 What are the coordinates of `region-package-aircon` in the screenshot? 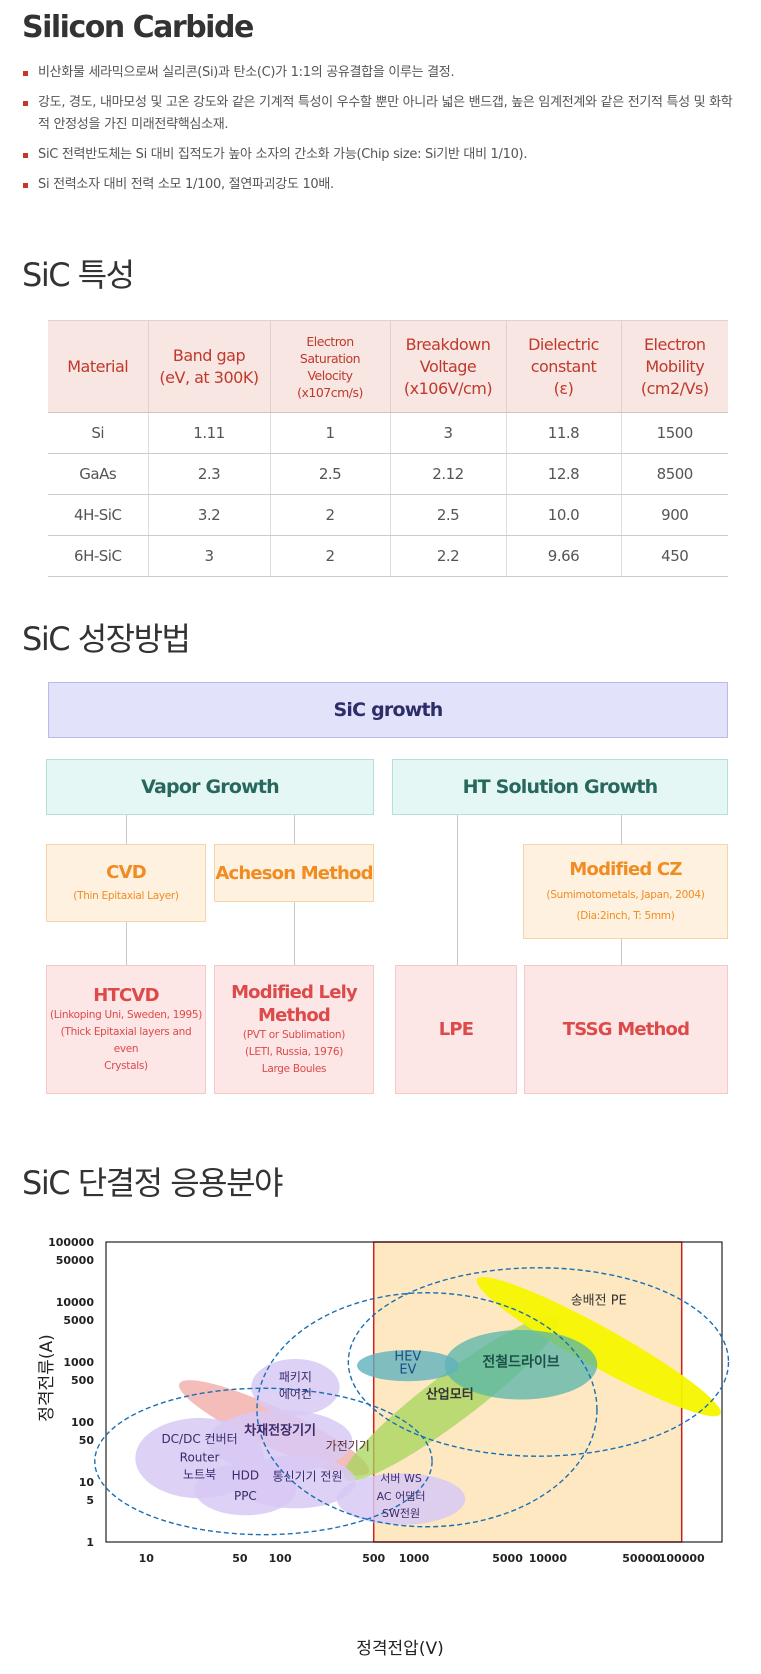 It's located at (295, 1387).